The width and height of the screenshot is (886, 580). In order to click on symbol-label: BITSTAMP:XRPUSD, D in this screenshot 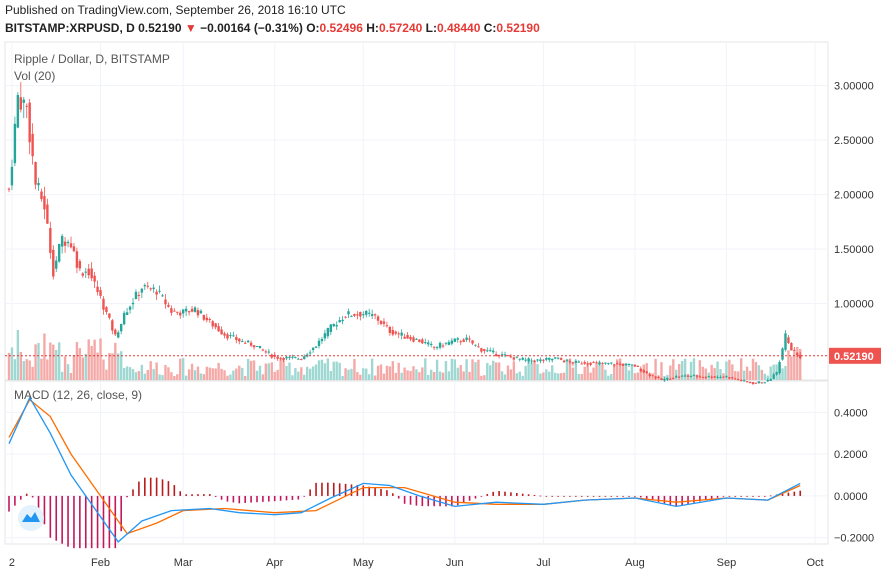, I will do `click(70, 28)`.